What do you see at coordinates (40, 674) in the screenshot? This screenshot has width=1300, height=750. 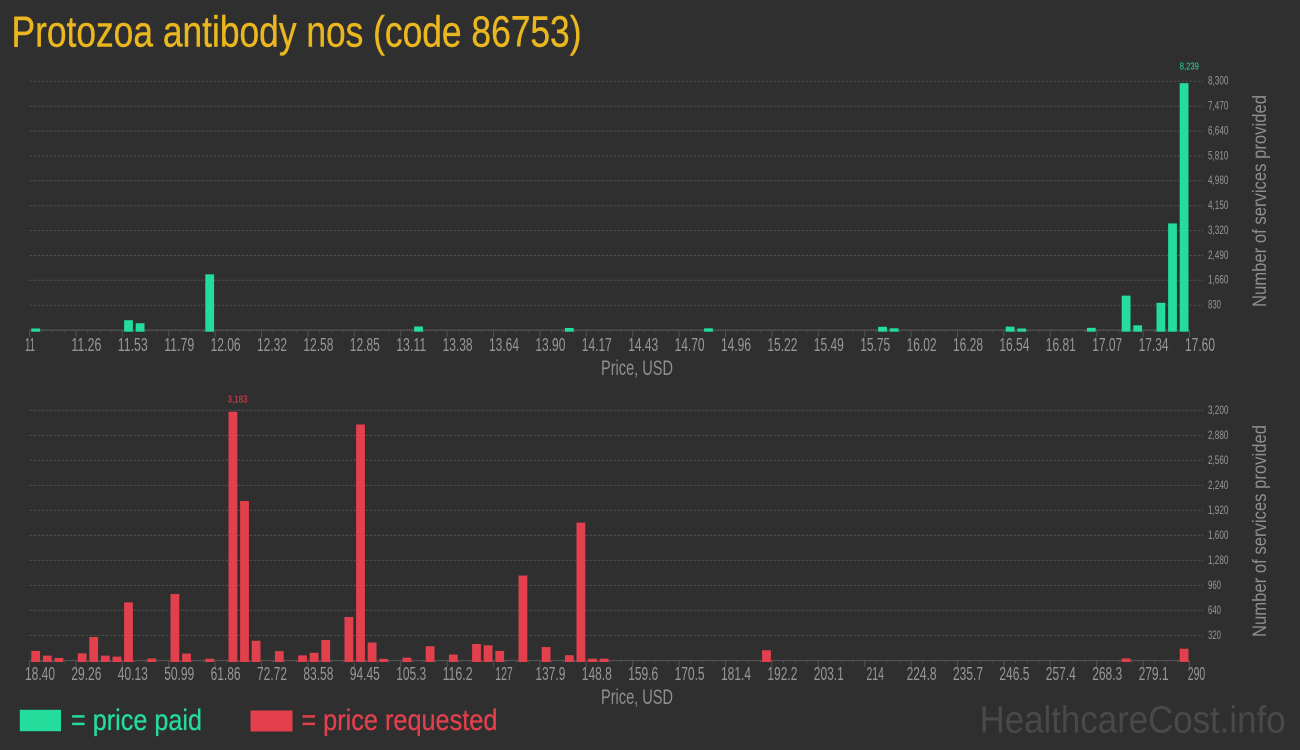 I see `svg-text: 18.40` at bounding box center [40, 674].